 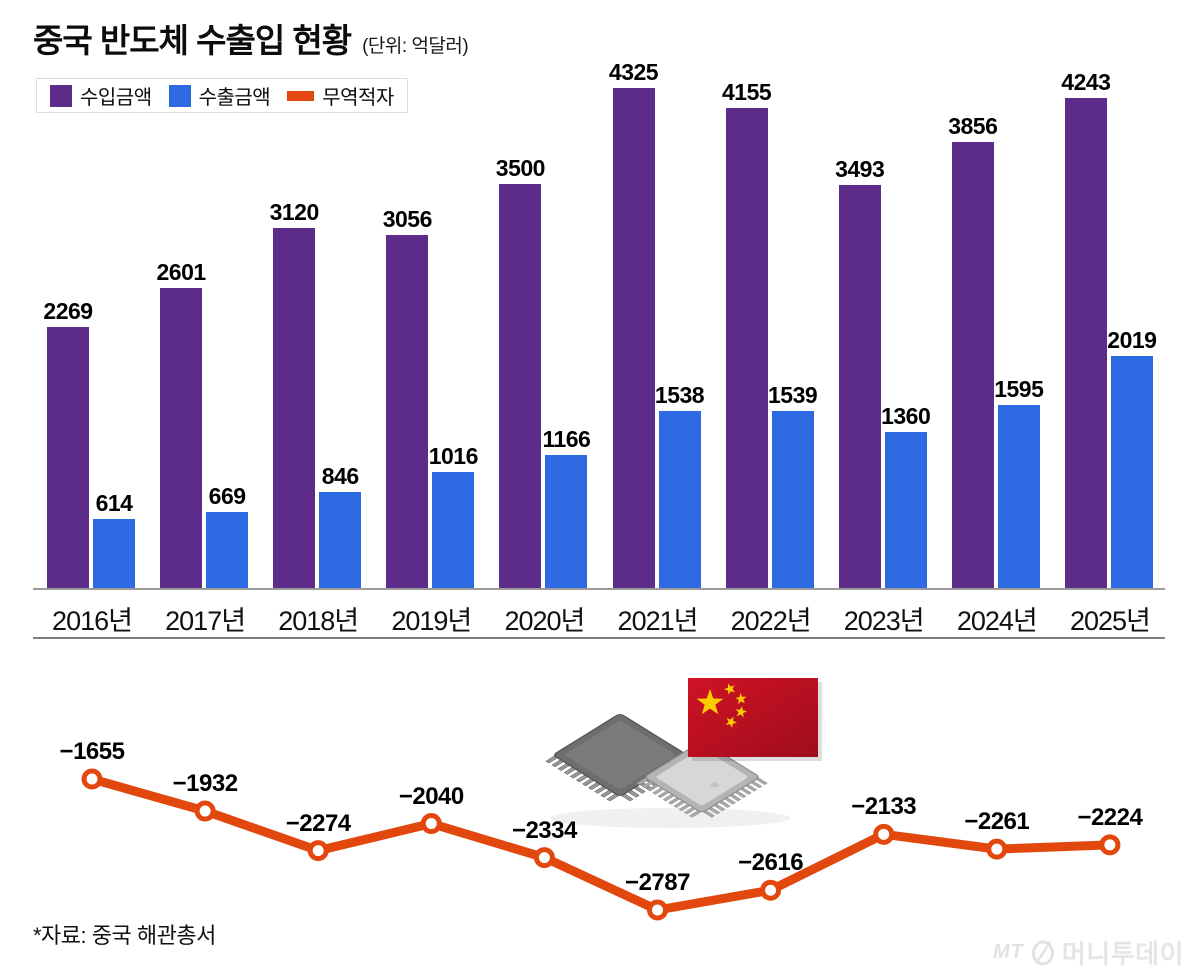 What do you see at coordinates (544, 830) in the screenshot?
I see `deficit-value-label: −2334` at bounding box center [544, 830].